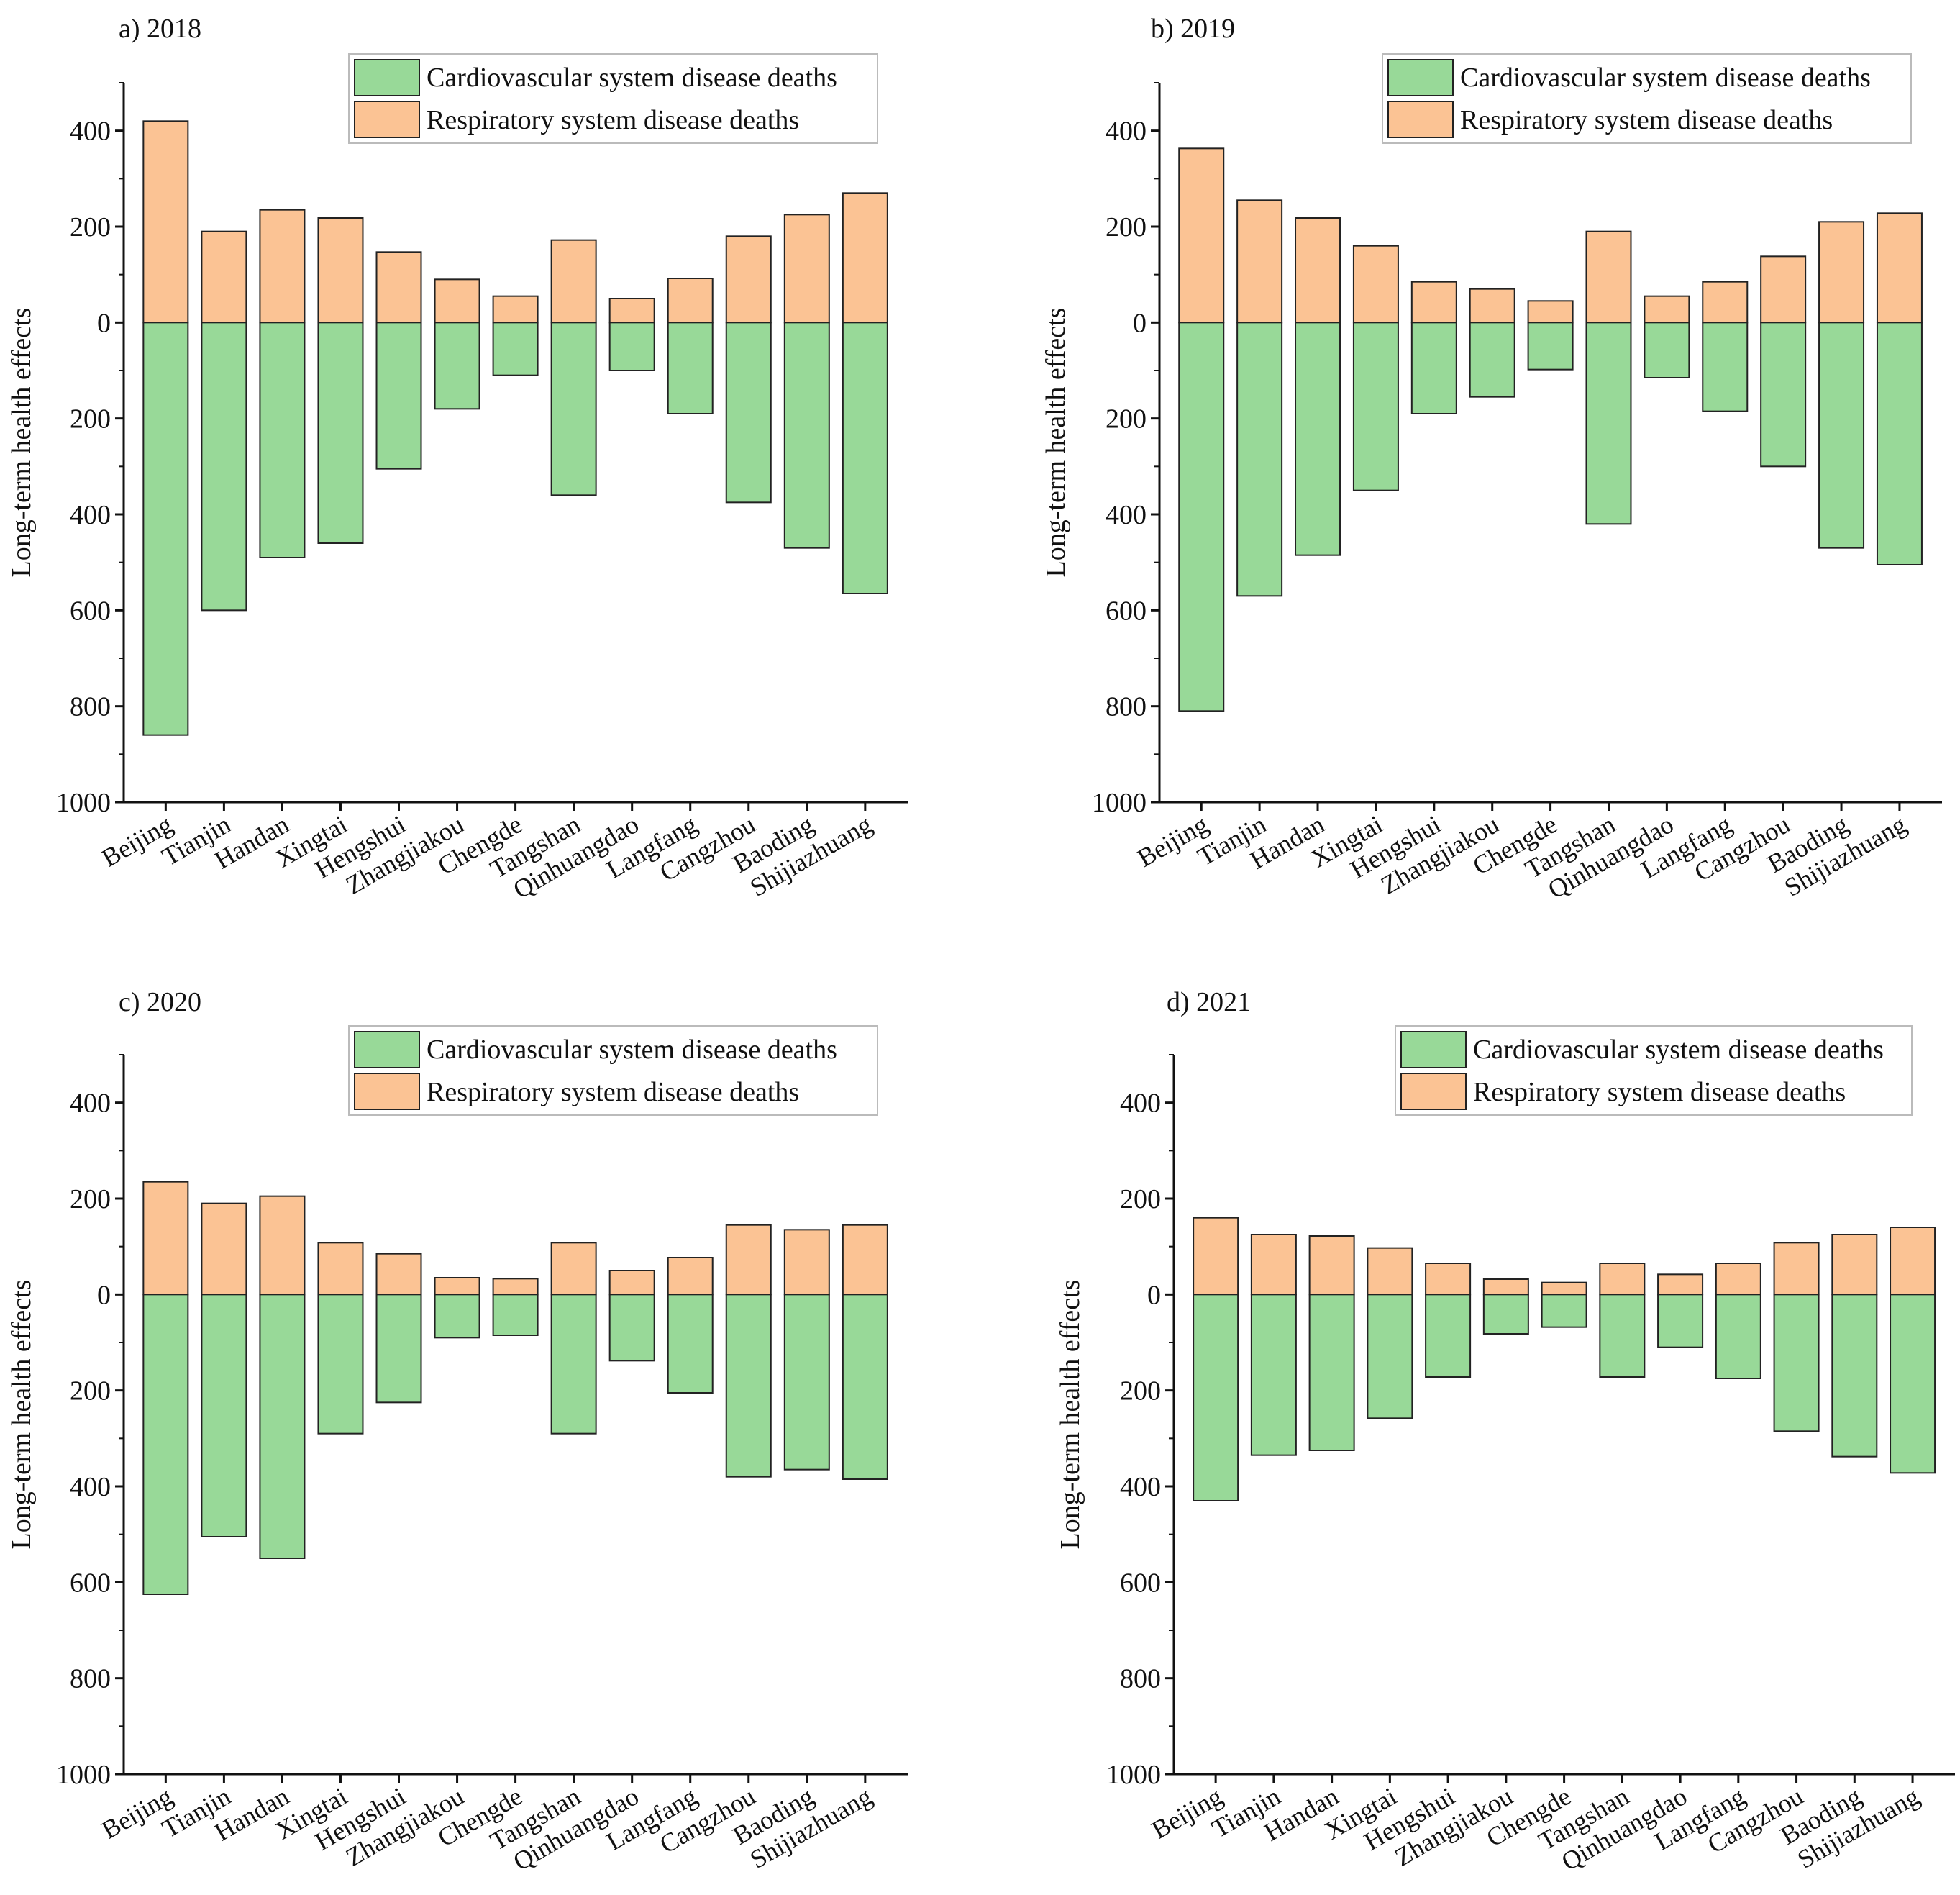 The image size is (1960, 1895). What do you see at coordinates (691, 1344) in the screenshot?
I see `bar-cardiovascular-langfang` at bounding box center [691, 1344].